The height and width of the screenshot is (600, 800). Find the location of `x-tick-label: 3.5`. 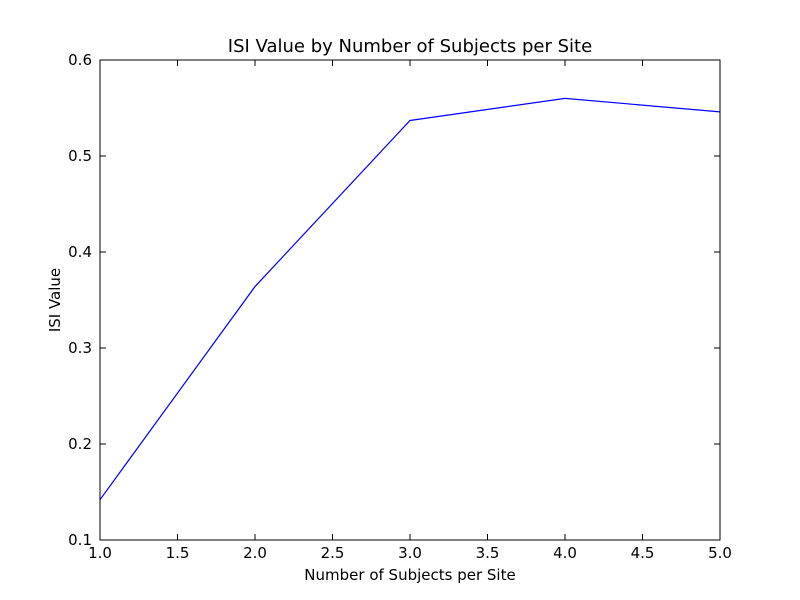

x-tick-label: 3.5 is located at coordinates (488, 553).